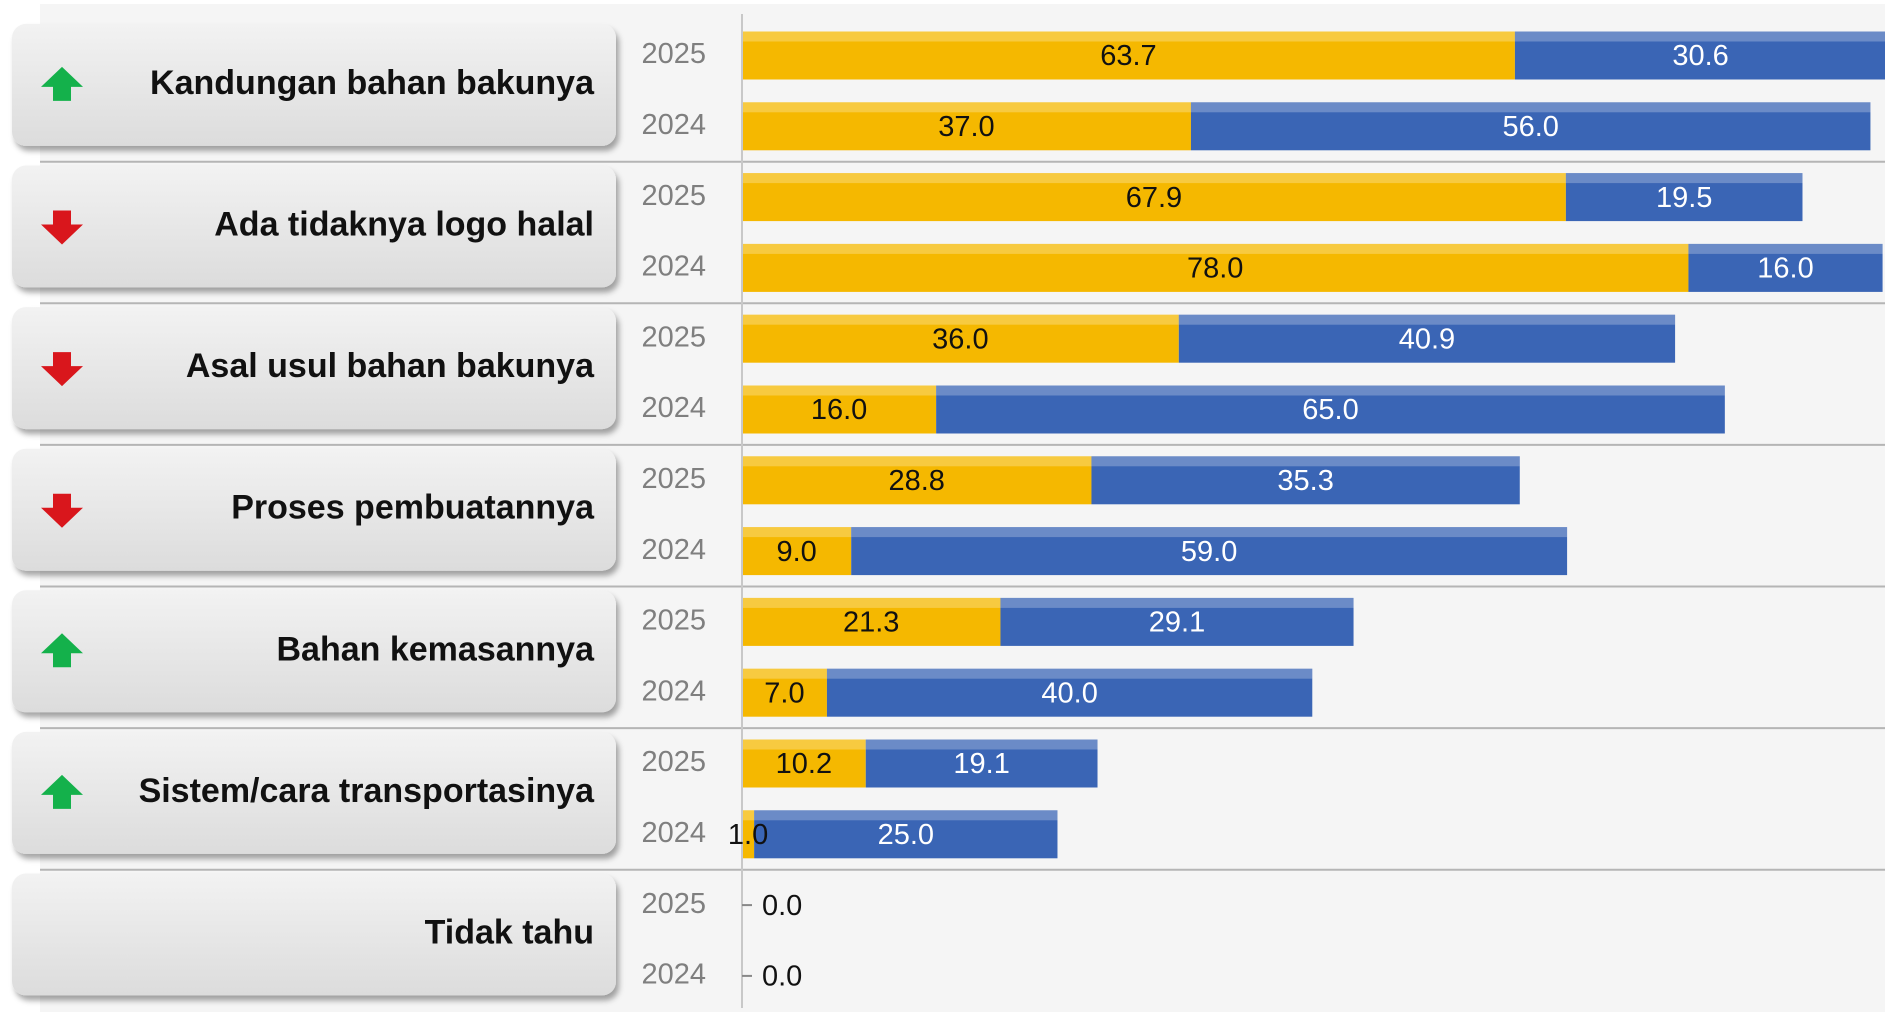 This screenshot has height=1014, width=1885. I want to click on value-label: 30.6, so click(1700, 56).